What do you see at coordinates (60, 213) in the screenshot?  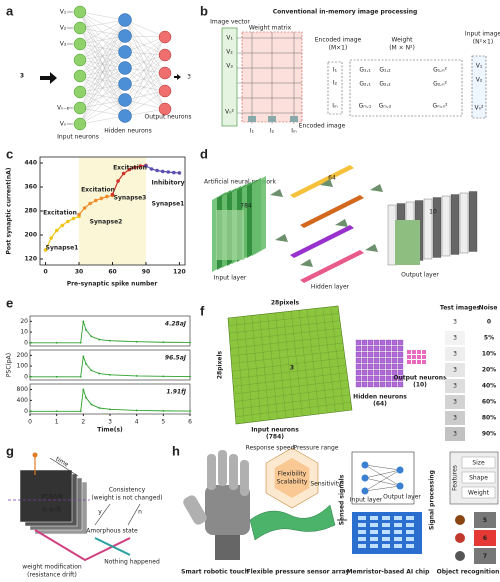 I see `annotation: Excitation` at bounding box center [60, 213].